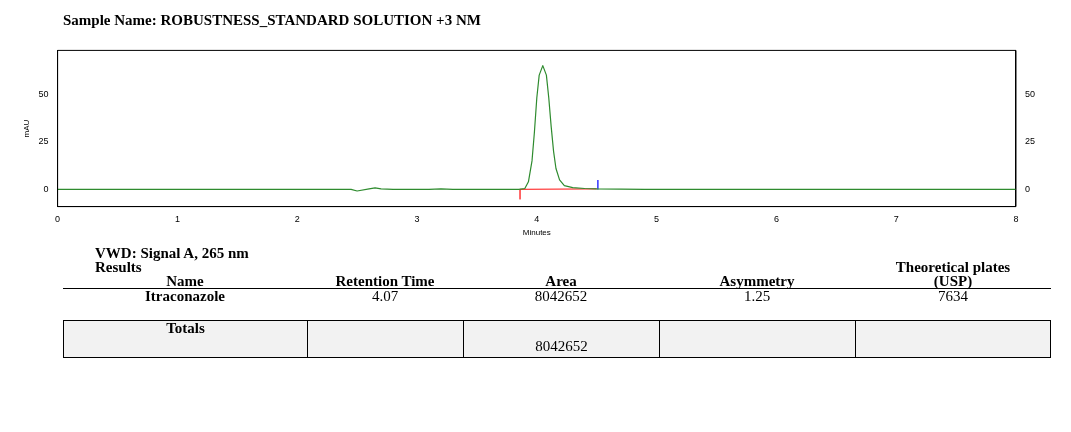  What do you see at coordinates (185, 281) in the screenshot?
I see `text: Name` at bounding box center [185, 281].